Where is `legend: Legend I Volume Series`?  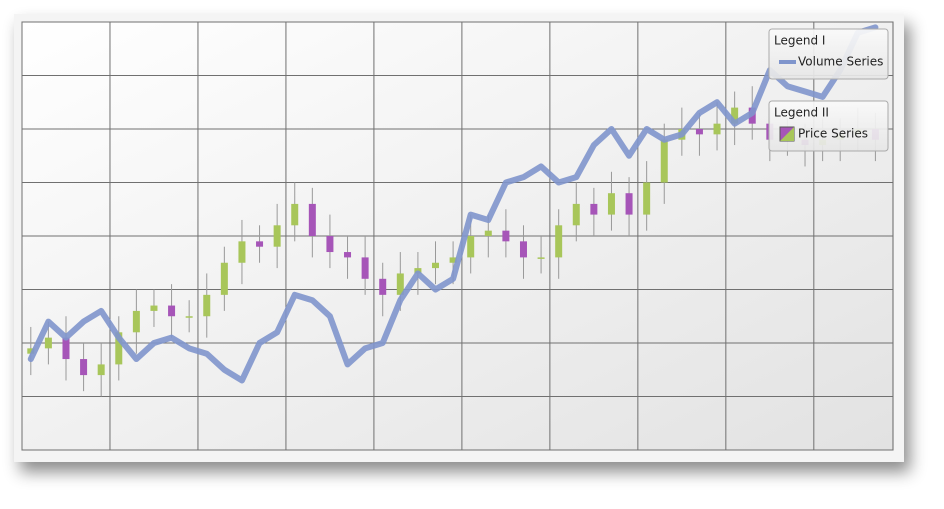 legend: Legend I Volume Series is located at coordinates (828, 54).